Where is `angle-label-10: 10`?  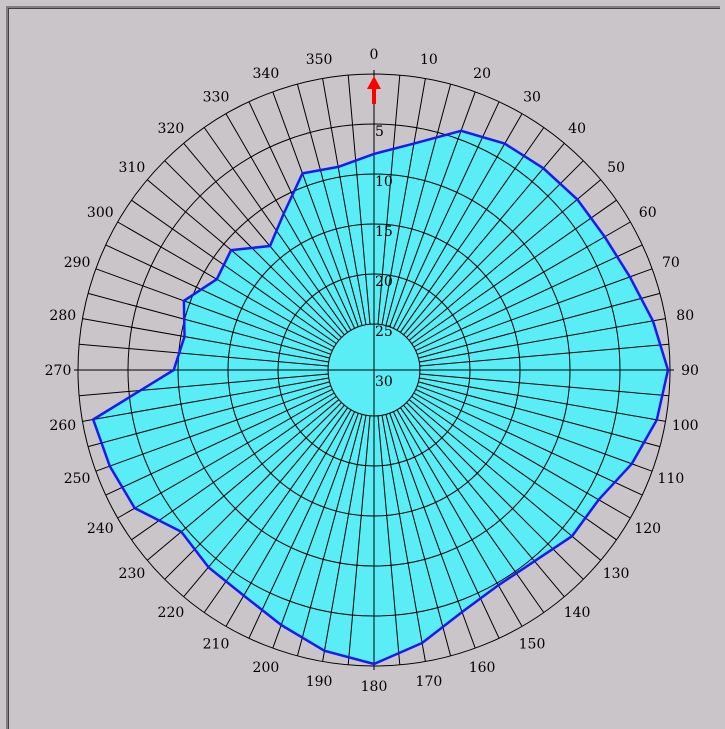 angle-label-10: 10 is located at coordinates (429, 60).